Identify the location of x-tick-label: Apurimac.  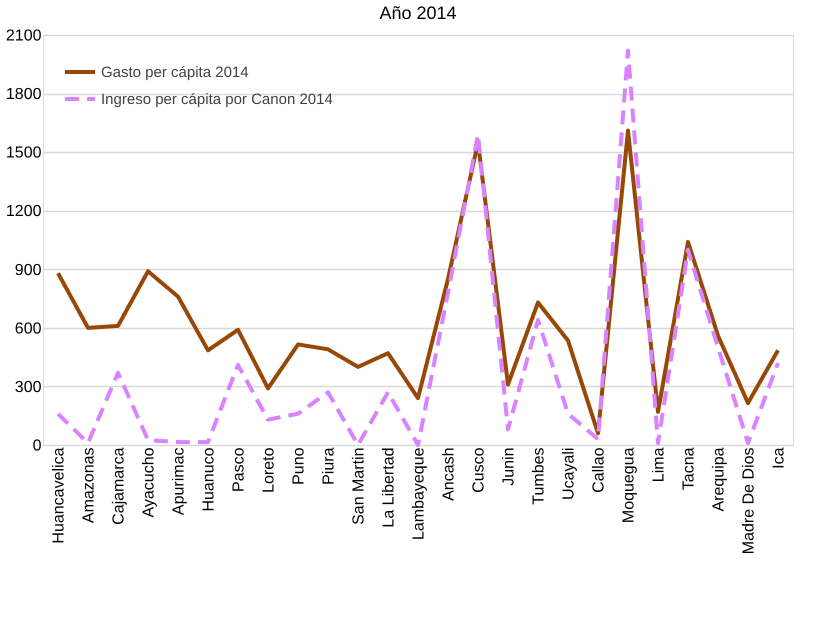
(179, 482).